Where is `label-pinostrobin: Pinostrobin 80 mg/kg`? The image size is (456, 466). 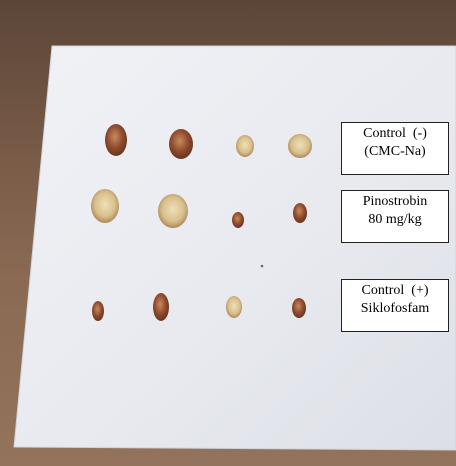 label-pinostrobin: Pinostrobin 80 mg/kg is located at coordinates (395, 216).